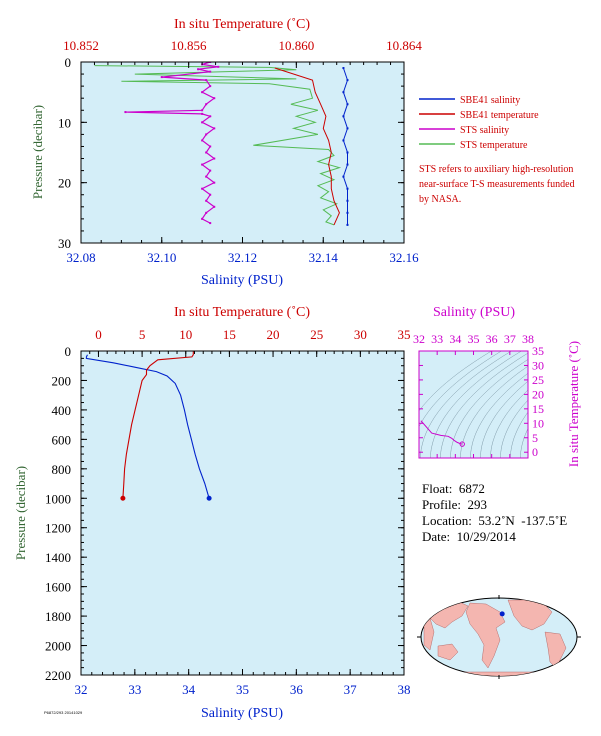 This screenshot has width=601, height=736. I want to click on near-surface-salinity-tick-label: 32.14, so click(324, 257).